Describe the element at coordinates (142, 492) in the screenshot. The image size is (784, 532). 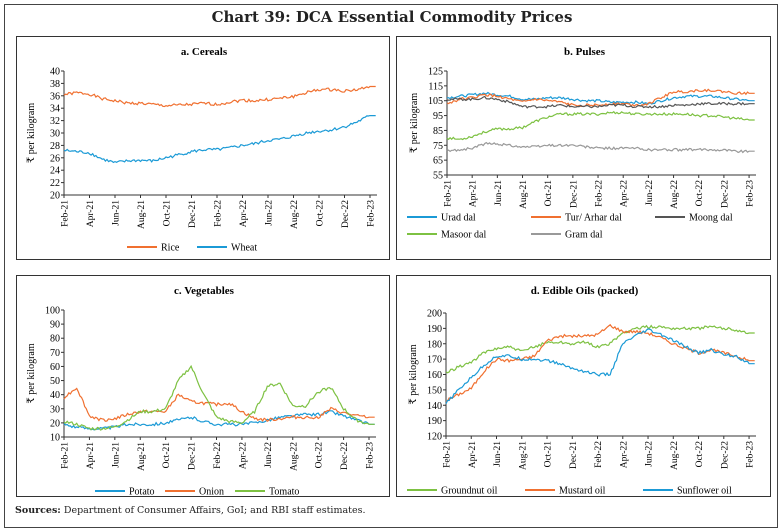
I see `legend-label: Potato` at that location.